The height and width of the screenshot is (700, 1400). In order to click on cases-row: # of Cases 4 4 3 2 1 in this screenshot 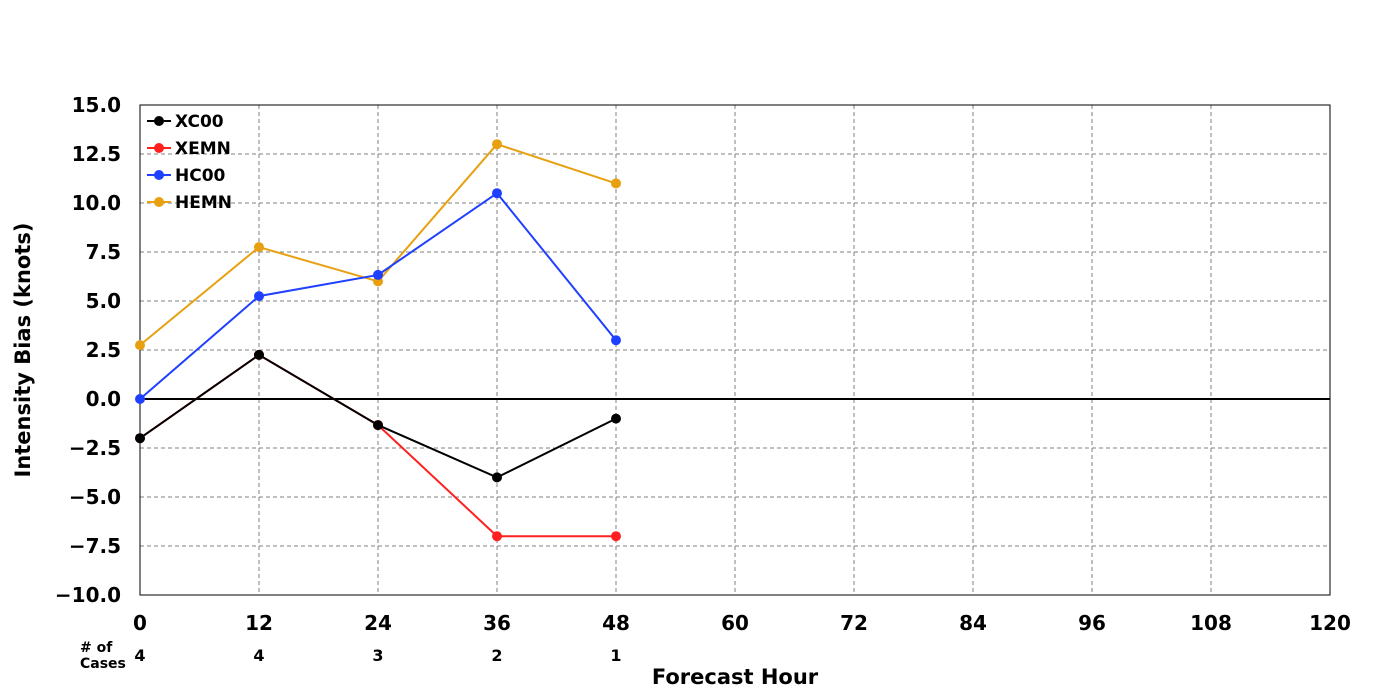, I will do `click(351, 656)`.